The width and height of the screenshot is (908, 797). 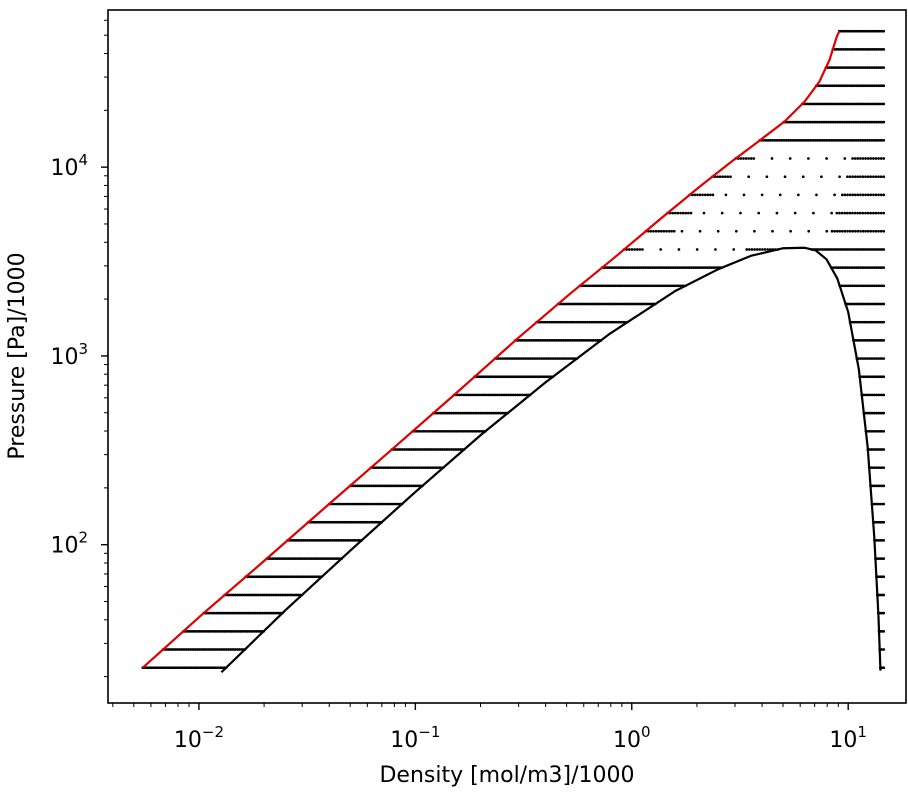 What do you see at coordinates (69, 355) in the screenshot?
I see `y-tick-label: 10³` at bounding box center [69, 355].